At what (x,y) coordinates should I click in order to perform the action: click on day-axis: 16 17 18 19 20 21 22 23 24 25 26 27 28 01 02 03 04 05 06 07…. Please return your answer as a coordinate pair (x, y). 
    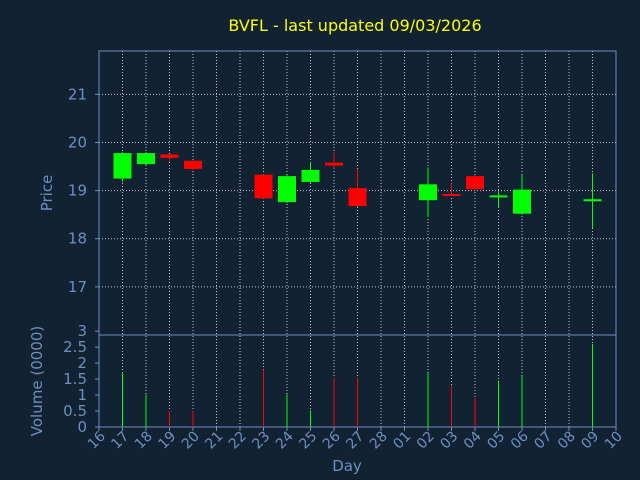
    Looking at the image, I should click on (355, 439).